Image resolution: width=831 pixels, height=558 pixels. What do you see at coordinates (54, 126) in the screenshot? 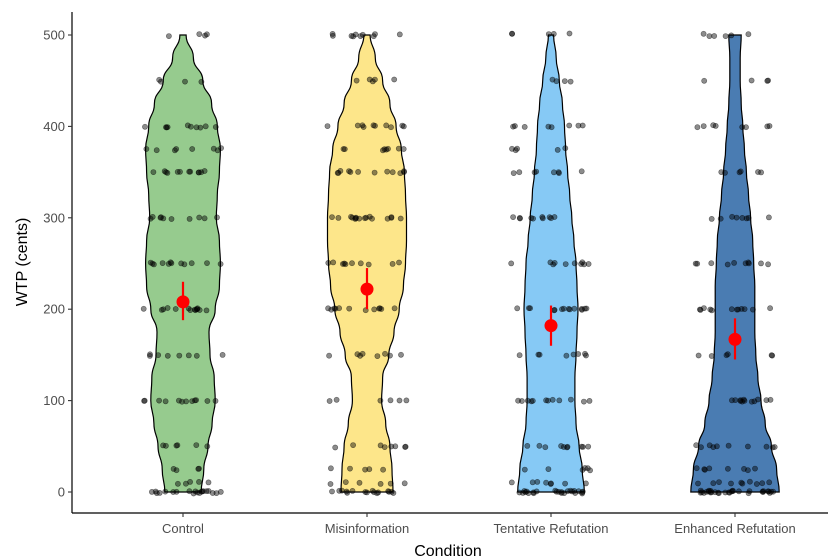
I see `y-tick-label: 400` at bounding box center [54, 126].